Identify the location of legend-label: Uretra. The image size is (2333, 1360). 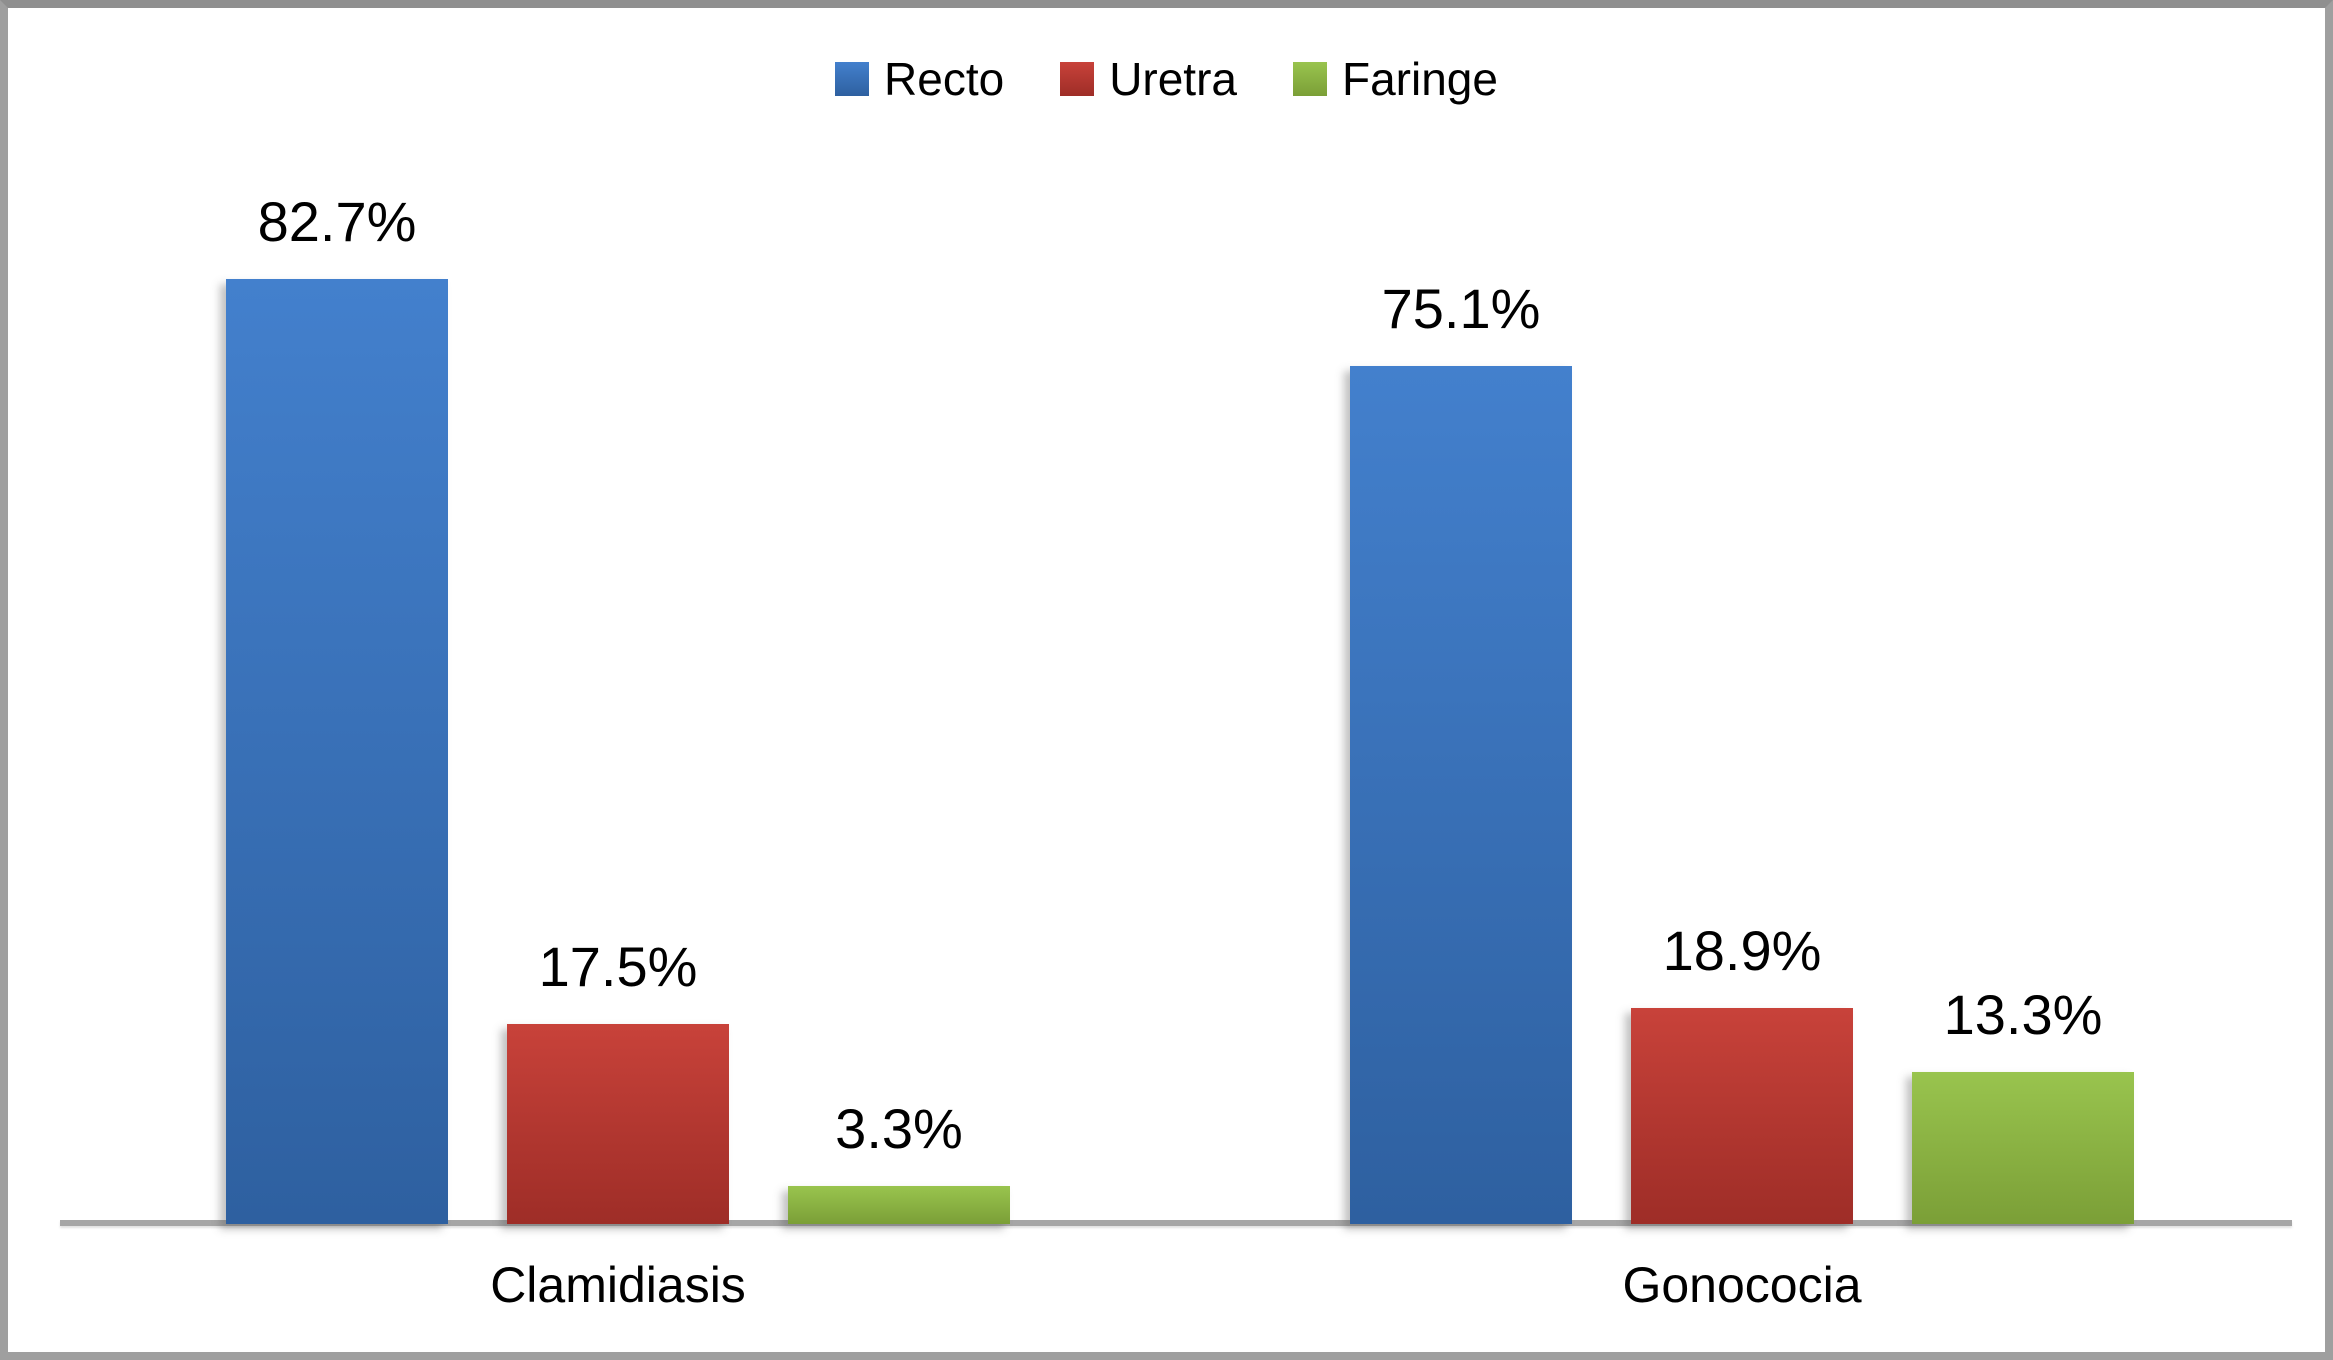
(1173, 79).